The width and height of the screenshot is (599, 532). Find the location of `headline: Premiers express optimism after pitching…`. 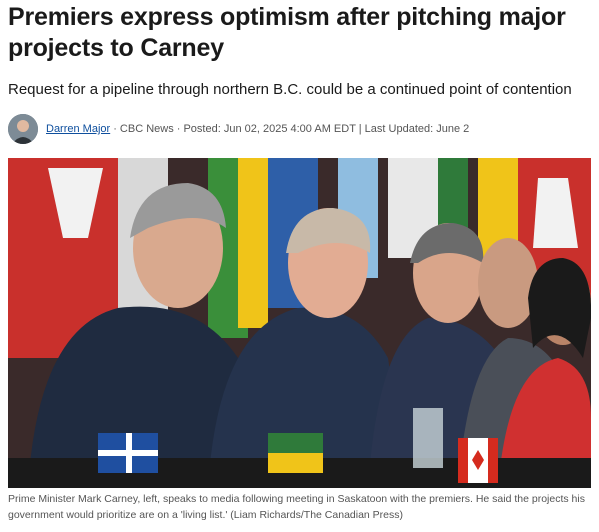

headline: Premiers express optimism after pitching… is located at coordinates (287, 32).